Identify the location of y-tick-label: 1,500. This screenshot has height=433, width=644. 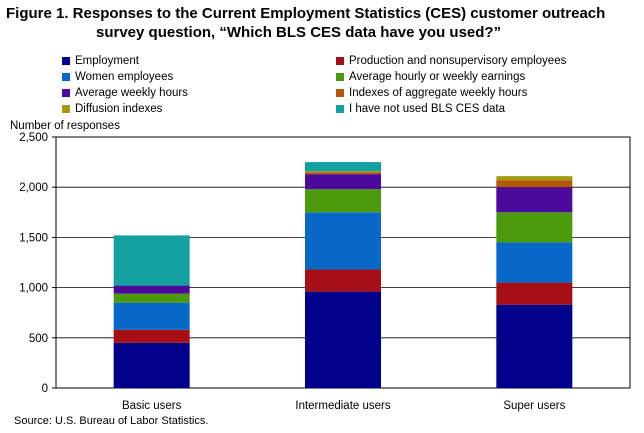
(33, 238).